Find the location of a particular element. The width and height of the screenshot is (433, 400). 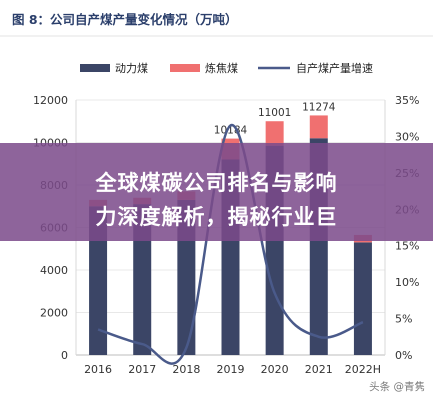

watermark: 头条 @青隽 is located at coordinates (397, 387).